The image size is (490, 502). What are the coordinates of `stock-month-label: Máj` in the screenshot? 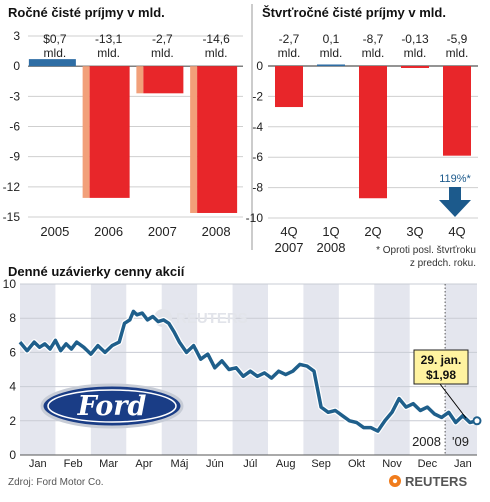 It's located at (180, 464).